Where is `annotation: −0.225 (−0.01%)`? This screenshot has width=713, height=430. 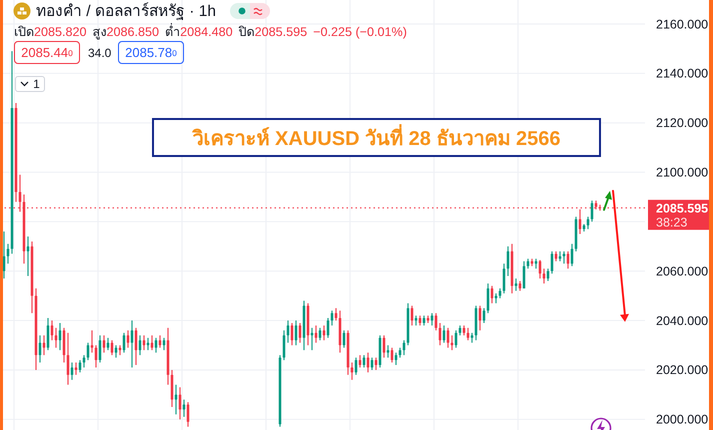 annotation: −0.225 (−0.01%) is located at coordinates (360, 32).